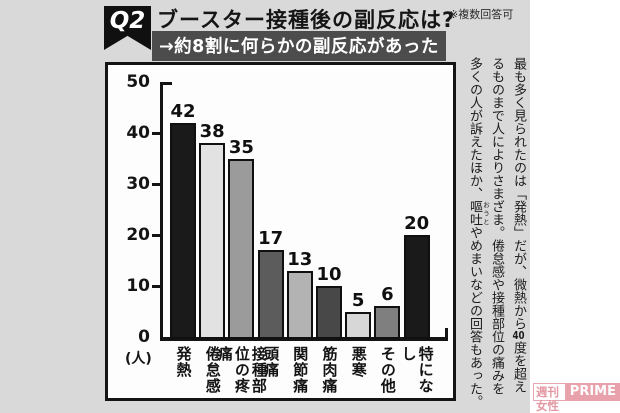 This screenshot has height=413, width=620. What do you see at coordinates (241, 370) in the screenshot?
I see `x-category-label: 接種部位の疼痛` at bounding box center [241, 370].